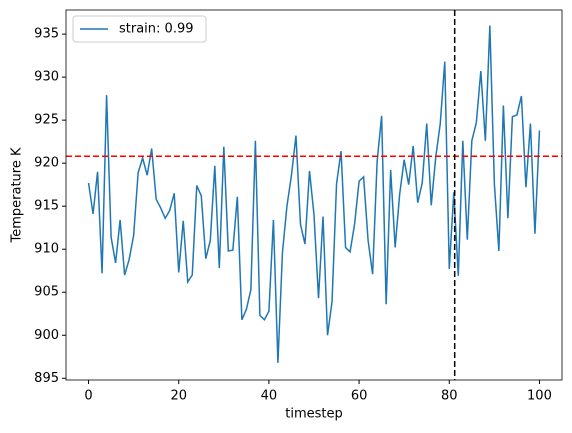 This screenshot has height=433, width=572. What do you see at coordinates (449, 396) in the screenshot?
I see `x-tick-label: 80` at bounding box center [449, 396].